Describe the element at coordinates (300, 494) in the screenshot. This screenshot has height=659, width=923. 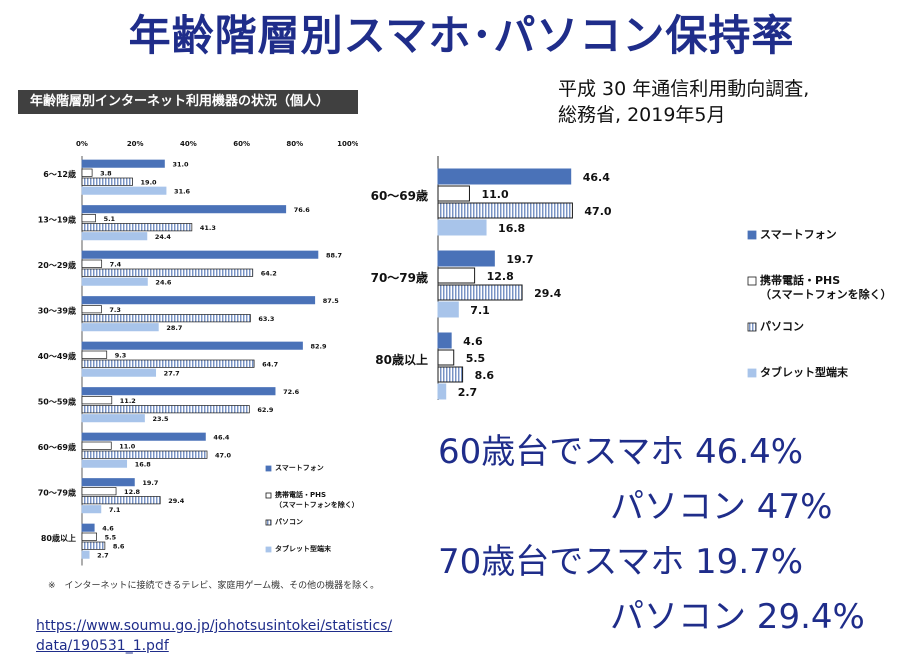
I see `c1-legend-label-1: 携帯電話・PHS` at that location.